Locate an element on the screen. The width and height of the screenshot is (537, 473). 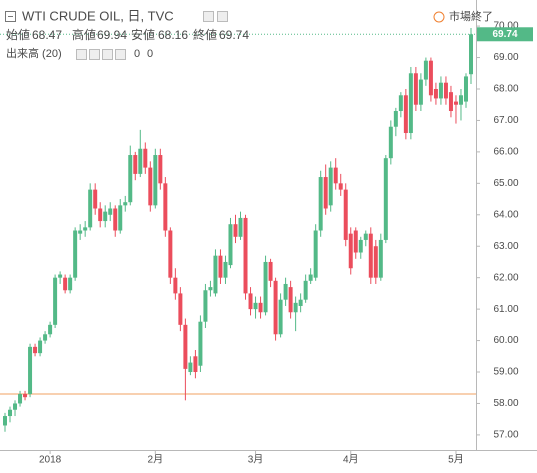
volume-up: 0 is located at coordinates (137, 54).